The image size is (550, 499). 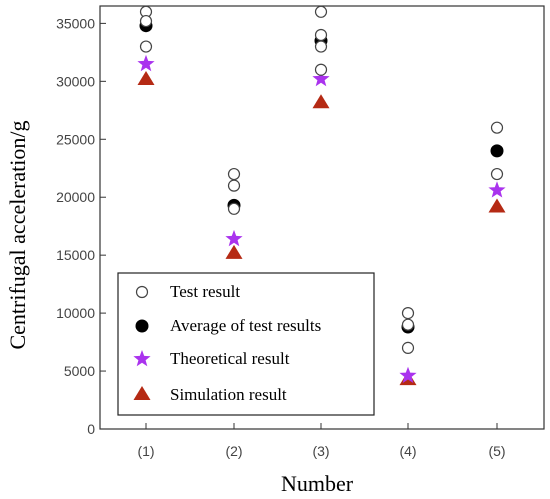 What do you see at coordinates (496, 451) in the screenshot?
I see `x-tick-label: (5)` at bounding box center [496, 451].